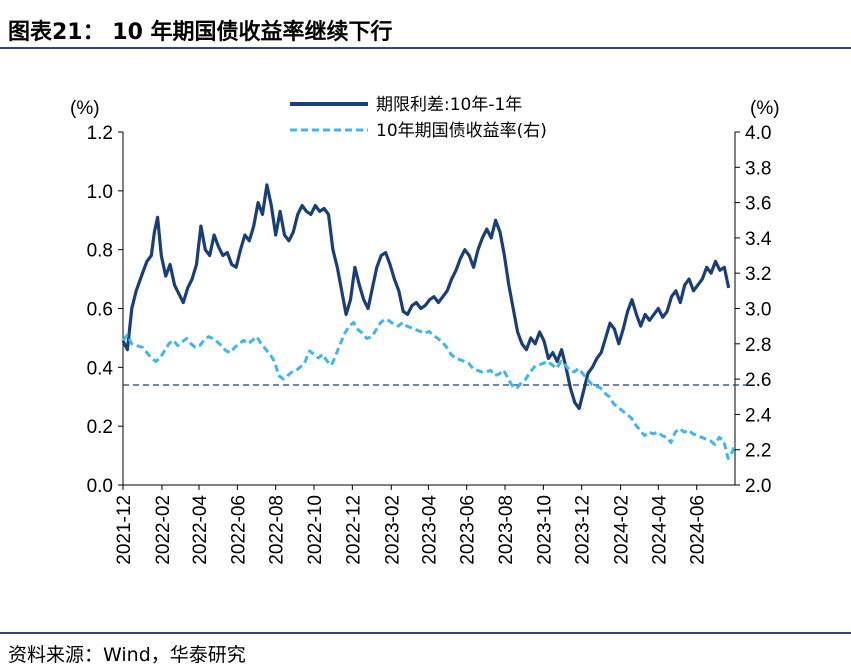 The width and height of the screenshot is (851, 672). What do you see at coordinates (758, 415) in the screenshot?
I see `right-axis-tick-label: 2.4` at bounding box center [758, 415].